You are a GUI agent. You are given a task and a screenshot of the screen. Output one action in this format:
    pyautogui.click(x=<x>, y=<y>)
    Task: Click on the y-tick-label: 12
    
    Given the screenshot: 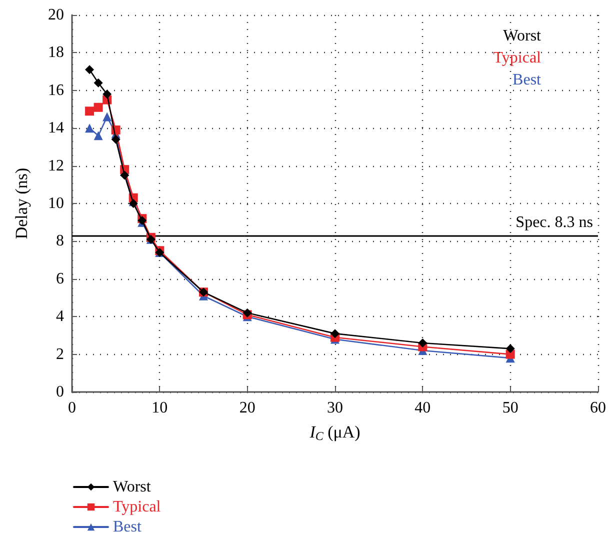 What is the action you would take?
    pyautogui.click(x=56, y=165)
    